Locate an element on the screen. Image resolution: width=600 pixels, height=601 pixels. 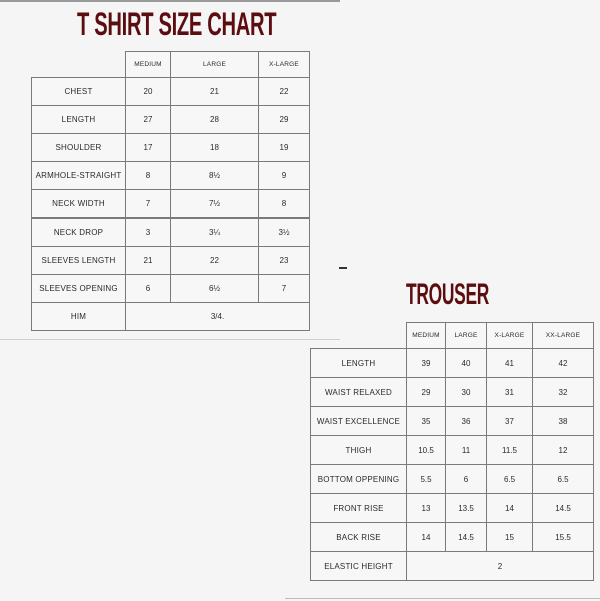
row-label: CHEST is located at coordinates (78, 92).